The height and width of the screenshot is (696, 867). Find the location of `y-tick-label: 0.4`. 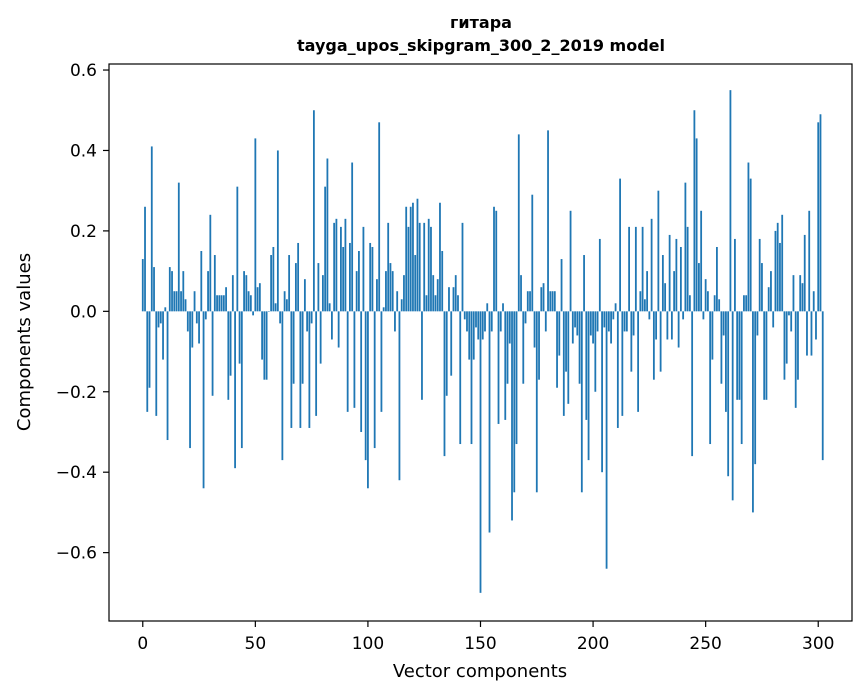

y-tick-label: 0.4 is located at coordinates (83, 151).